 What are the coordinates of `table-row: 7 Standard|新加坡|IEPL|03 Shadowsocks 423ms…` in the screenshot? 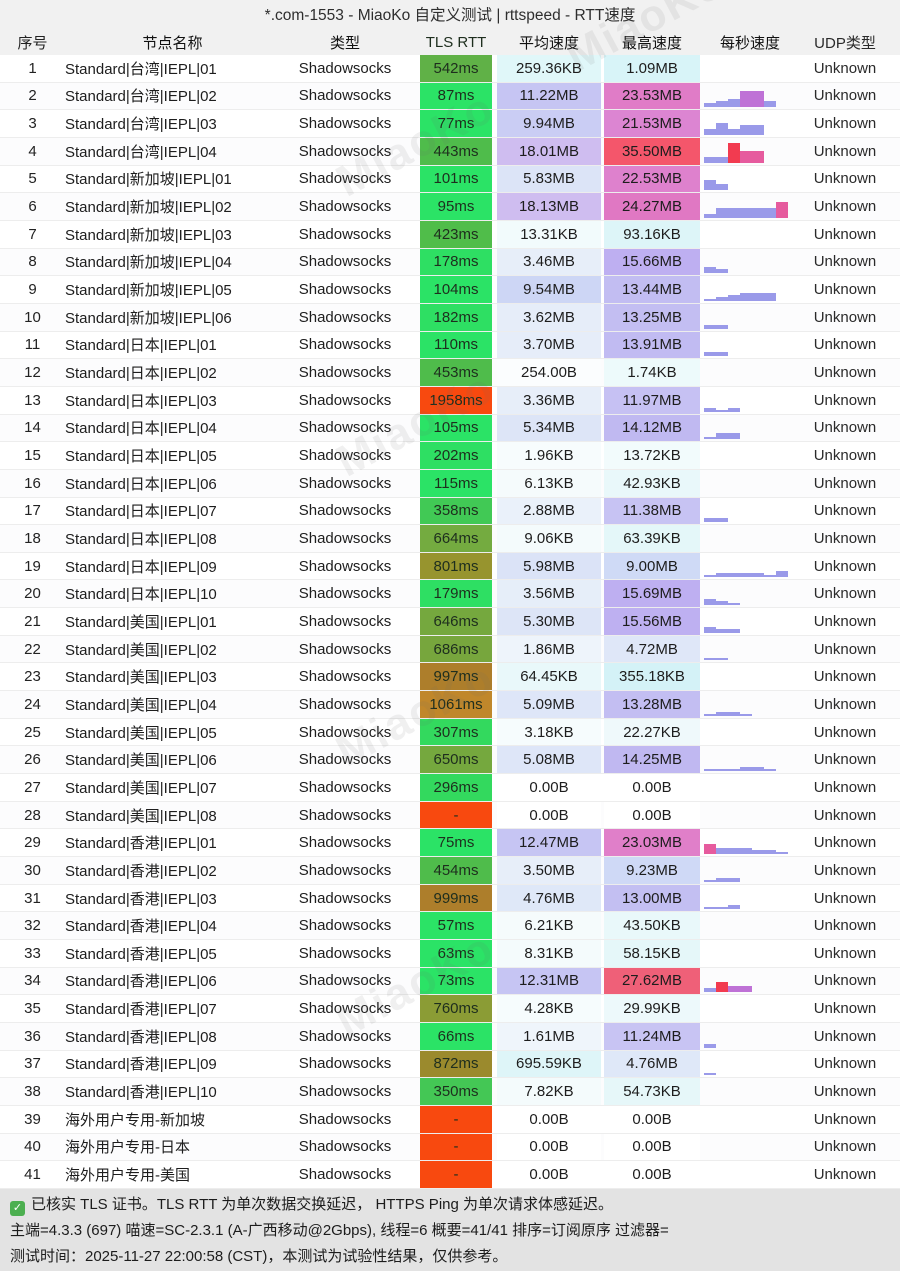 It's located at (450, 234).